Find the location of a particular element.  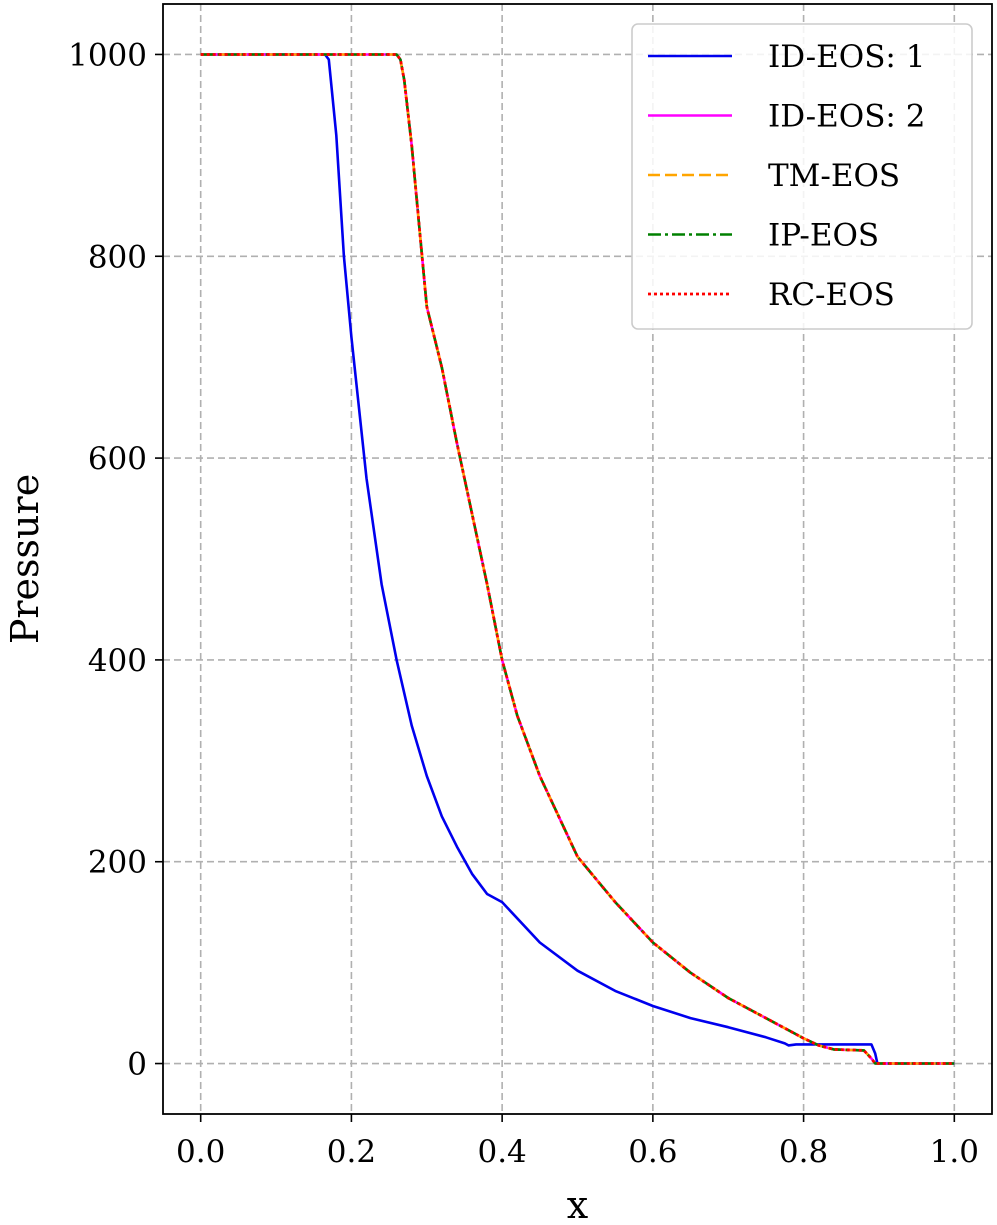

x-tick-label: 0.6 is located at coordinates (652, 1152).